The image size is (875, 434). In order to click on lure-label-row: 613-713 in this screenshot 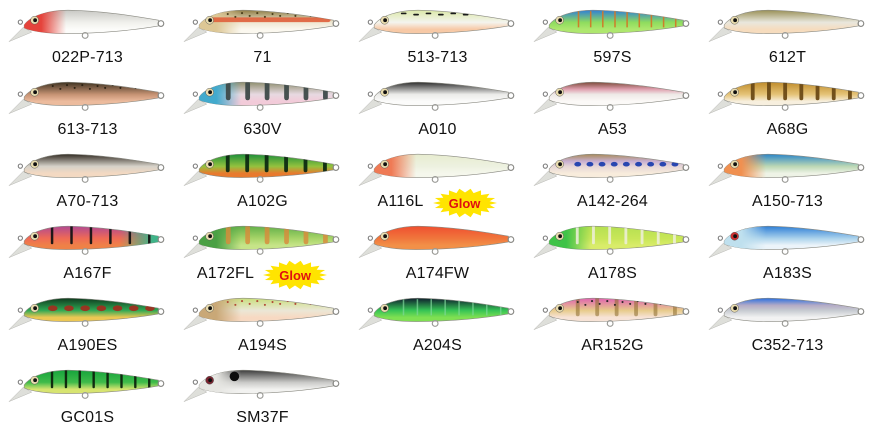, I will do `click(87, 130)`.